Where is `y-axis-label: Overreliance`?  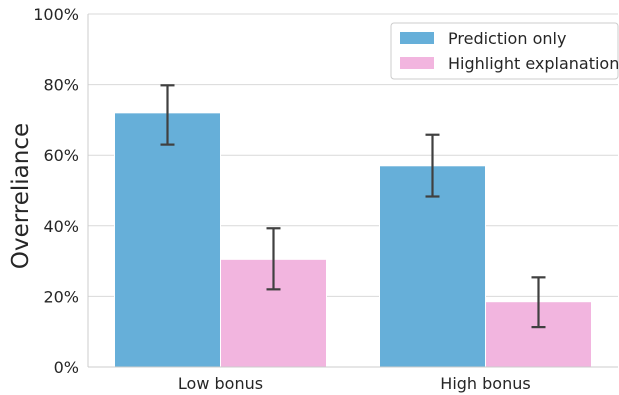
y-axis-label: Overreliance is located at coordinates (21, 196).